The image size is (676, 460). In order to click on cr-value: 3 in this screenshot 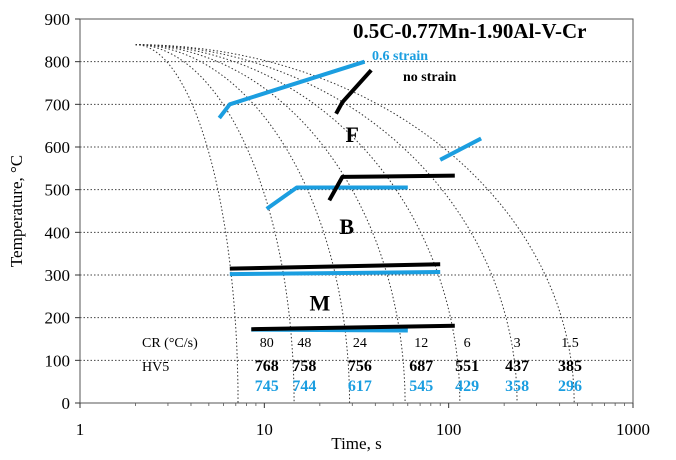, I will do `click(517, 343)`.